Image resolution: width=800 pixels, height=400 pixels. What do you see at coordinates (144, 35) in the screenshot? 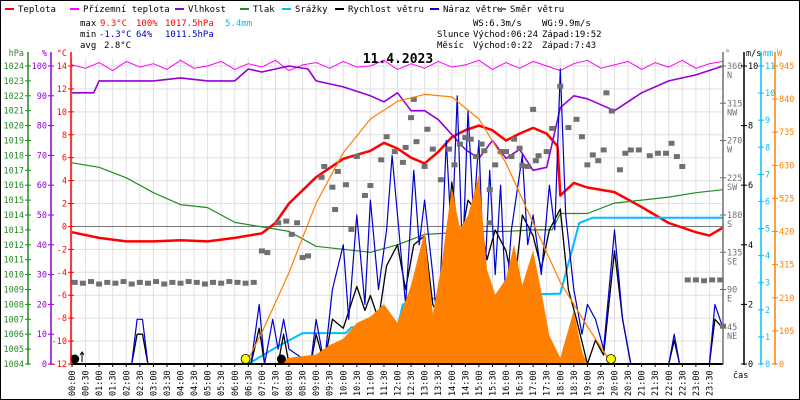
I see `min-humidity: 64%` at bounding box center [144, 35].